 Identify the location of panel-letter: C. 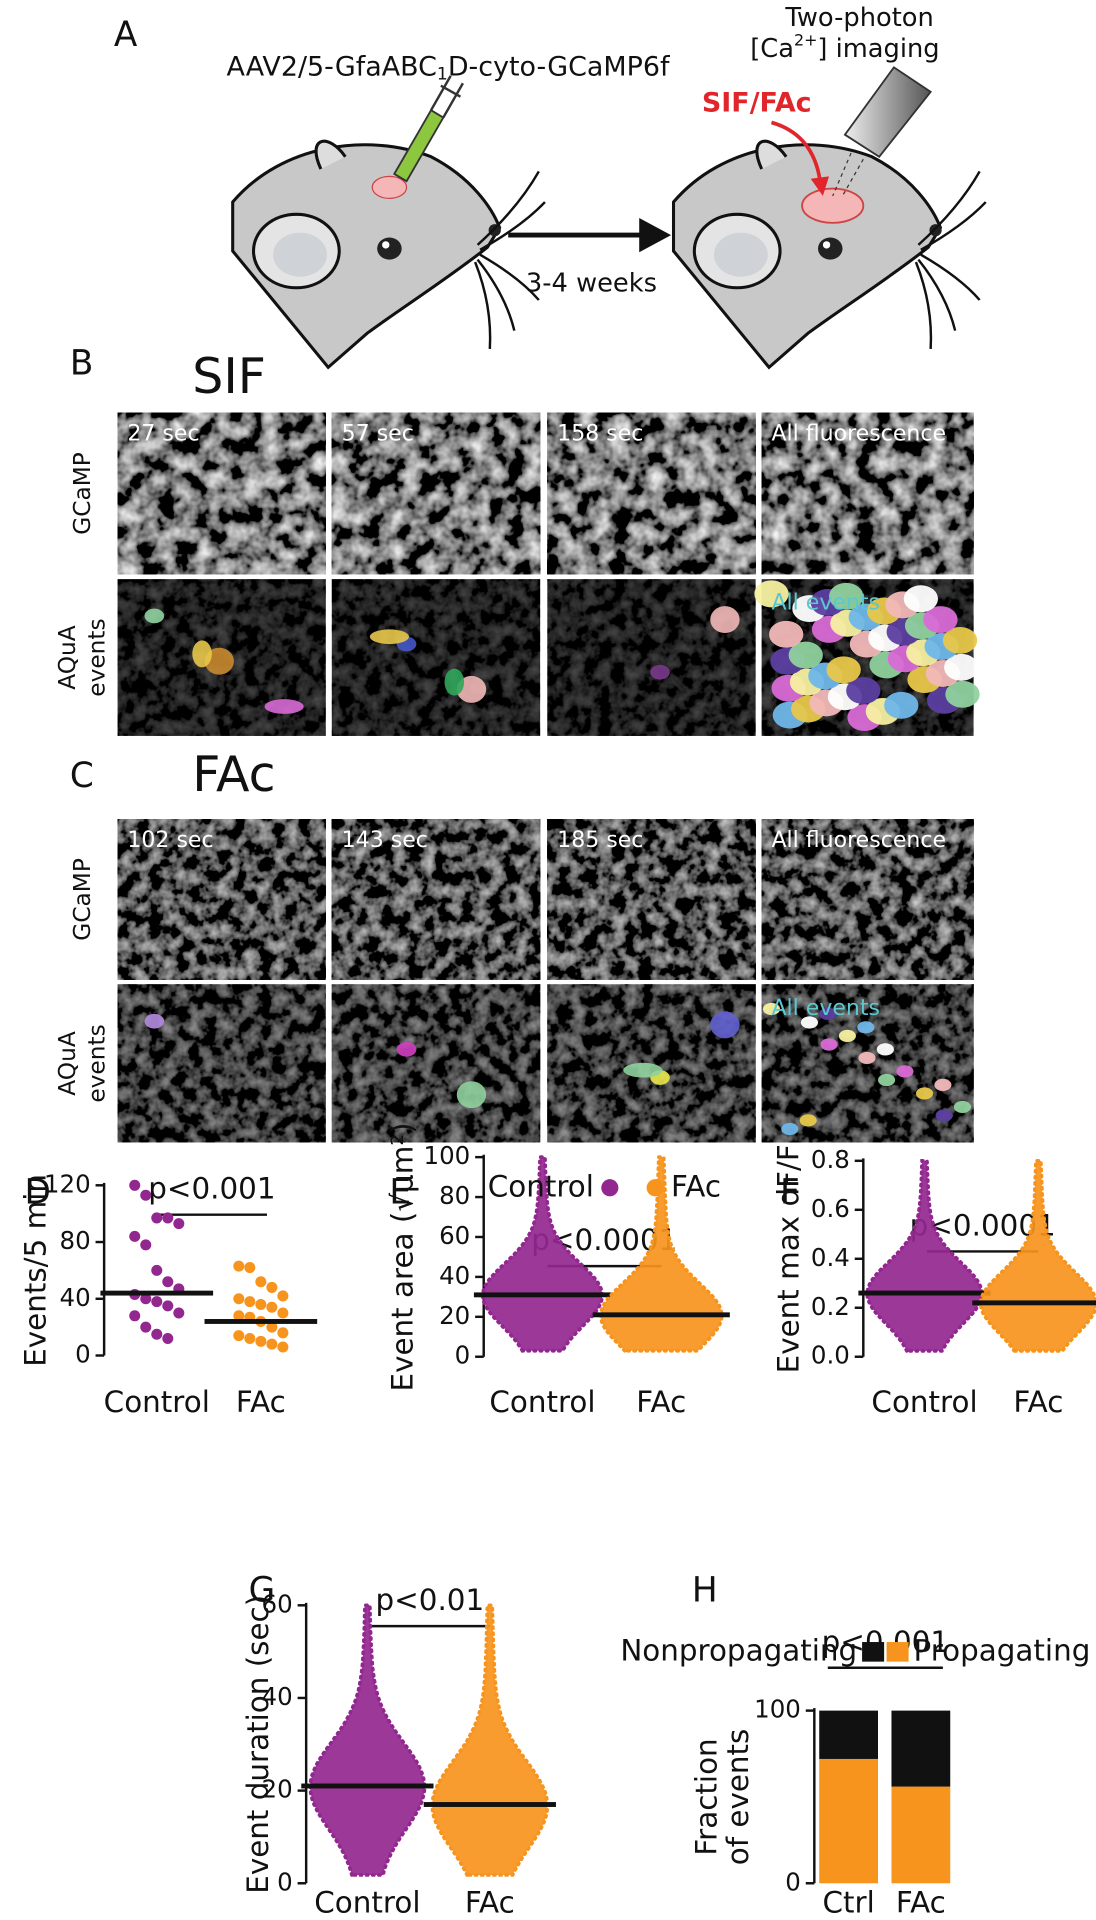
(82, 776).